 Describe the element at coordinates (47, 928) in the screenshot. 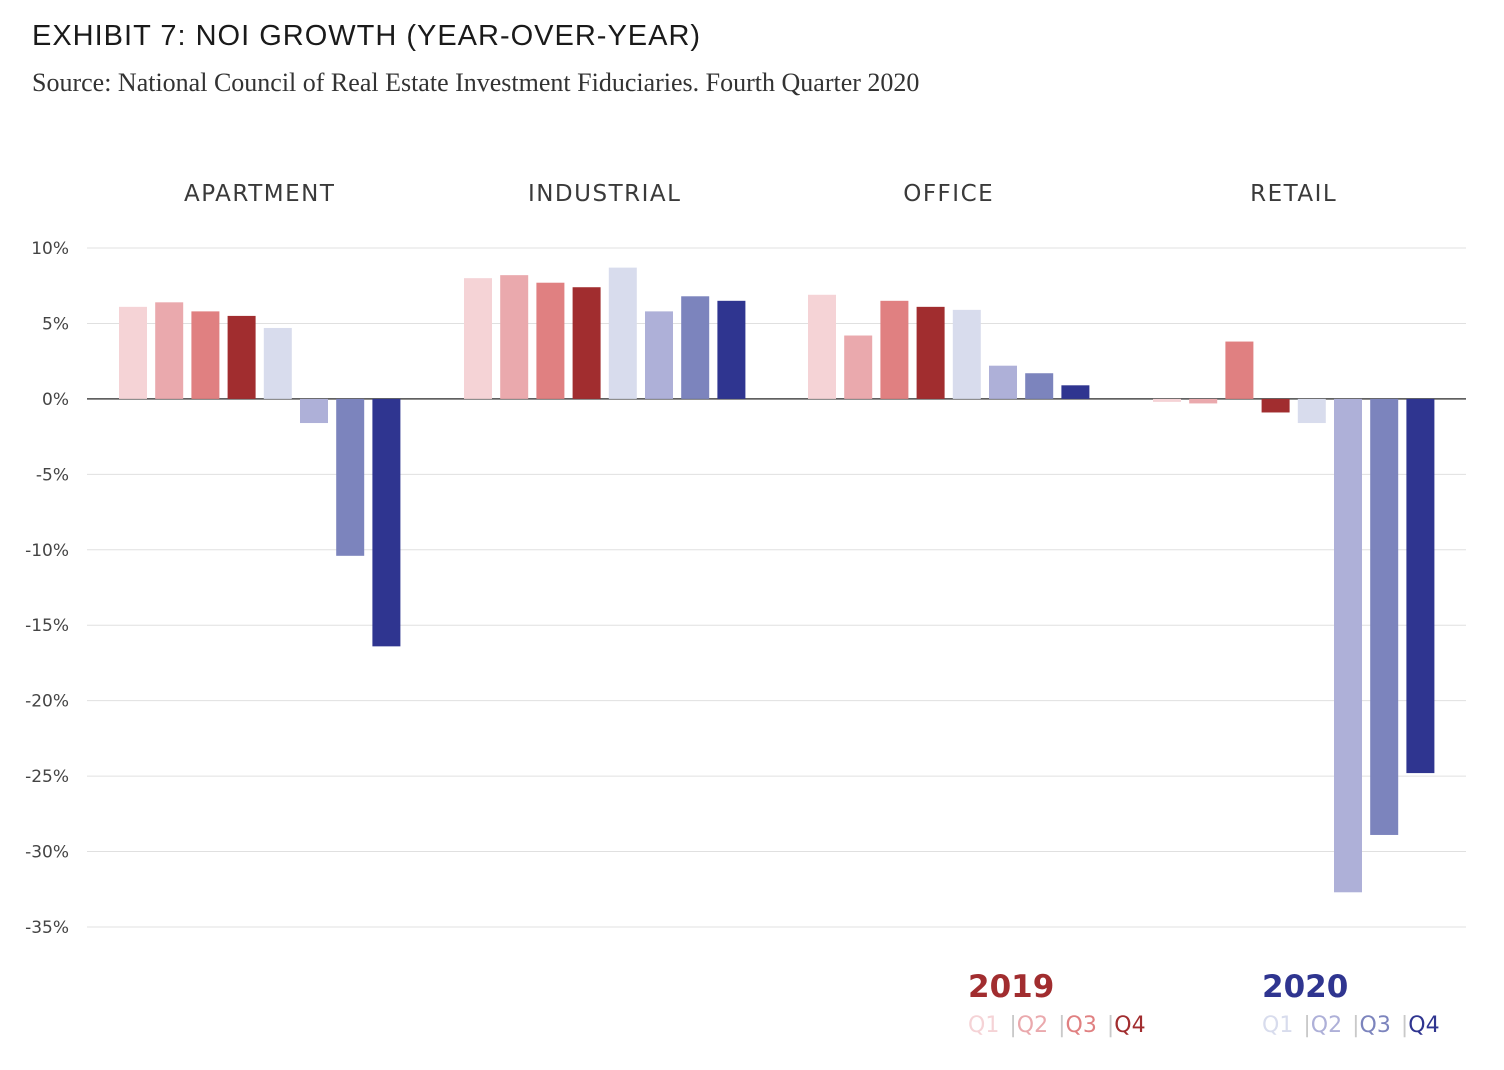

I see `y-tick-label: -35%` at that location.